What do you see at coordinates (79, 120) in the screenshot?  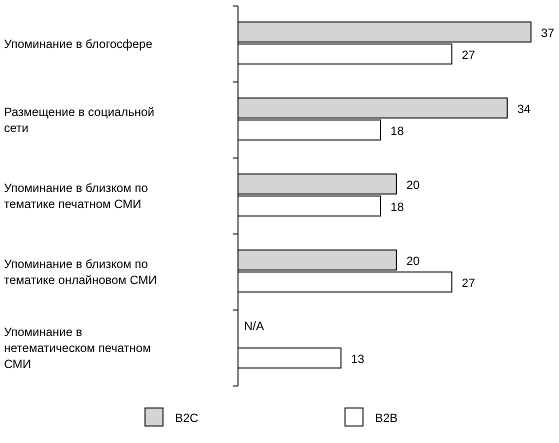 I see `y-tick-label: Размещение в социальной сети` at bounding box center [79, 120].